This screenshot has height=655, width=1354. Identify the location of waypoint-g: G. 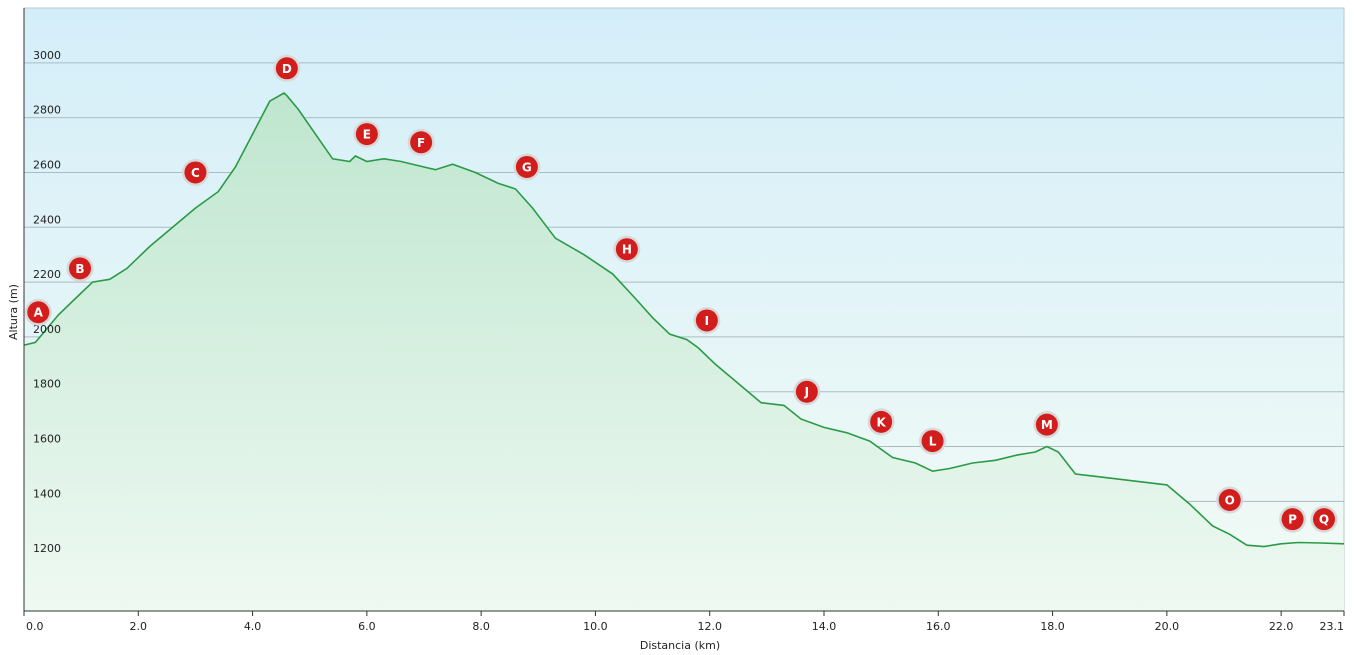
(527, 167).